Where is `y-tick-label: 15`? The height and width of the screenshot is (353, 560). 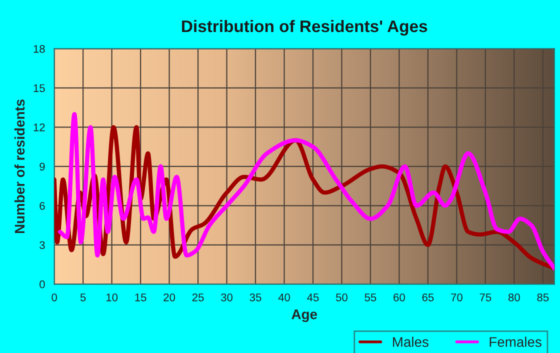 y-tick-label: 15 is located at coordinates (39, 88).